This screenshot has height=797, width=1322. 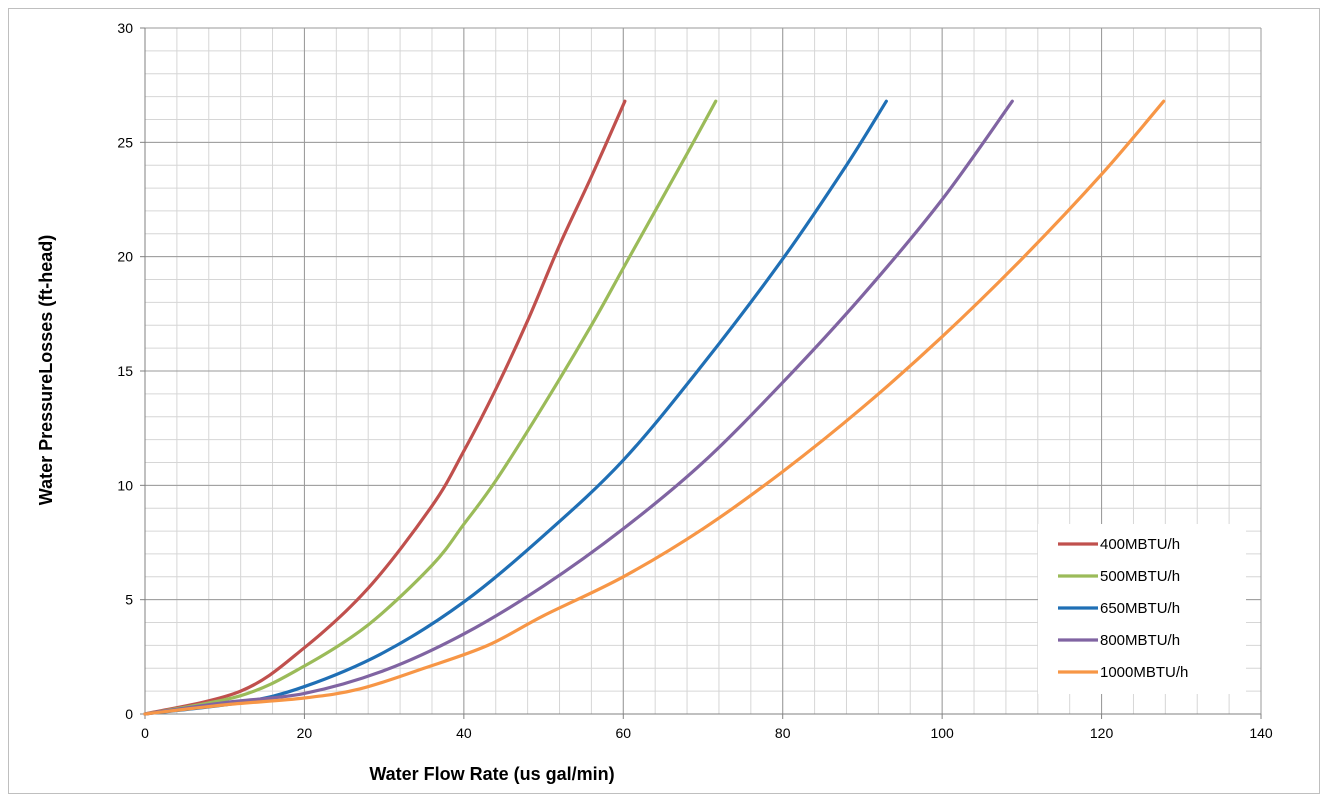 I want to click on y-tick-label: 0, so click(x=129, y=714).